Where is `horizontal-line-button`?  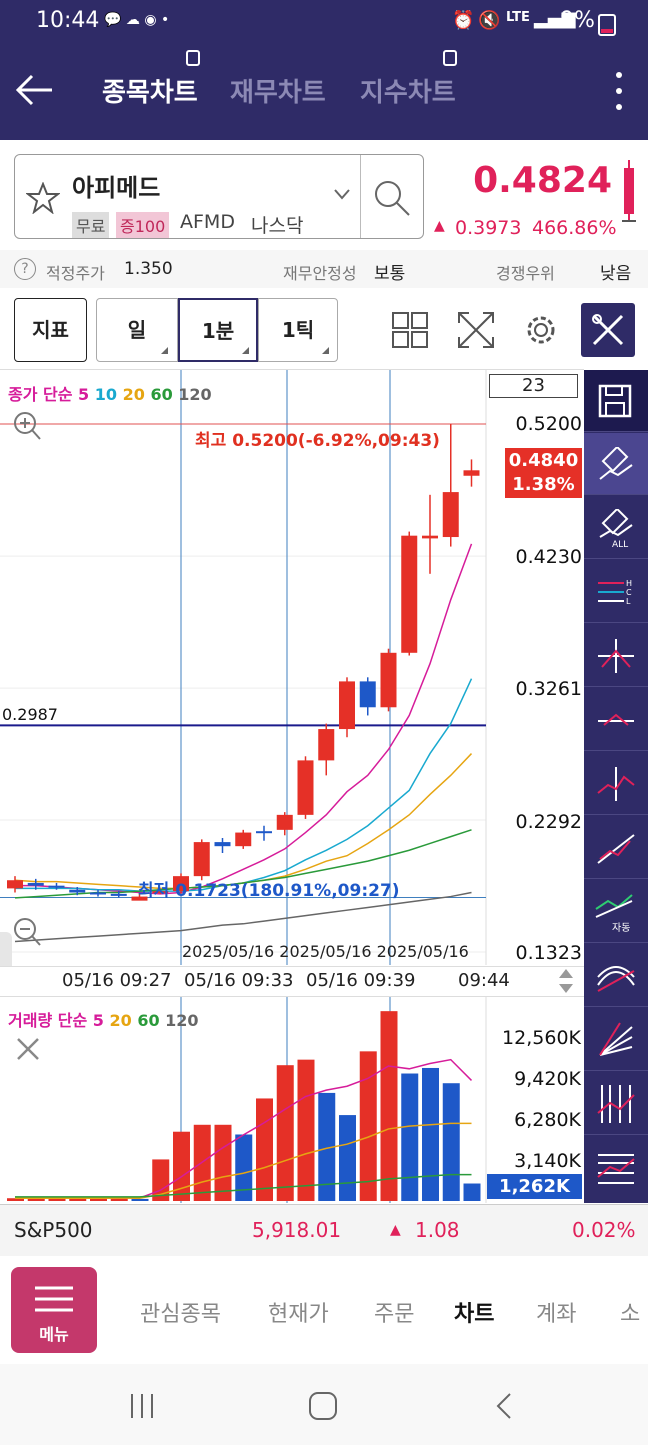
horizontal-line-button is located at coordinates (616, 720).